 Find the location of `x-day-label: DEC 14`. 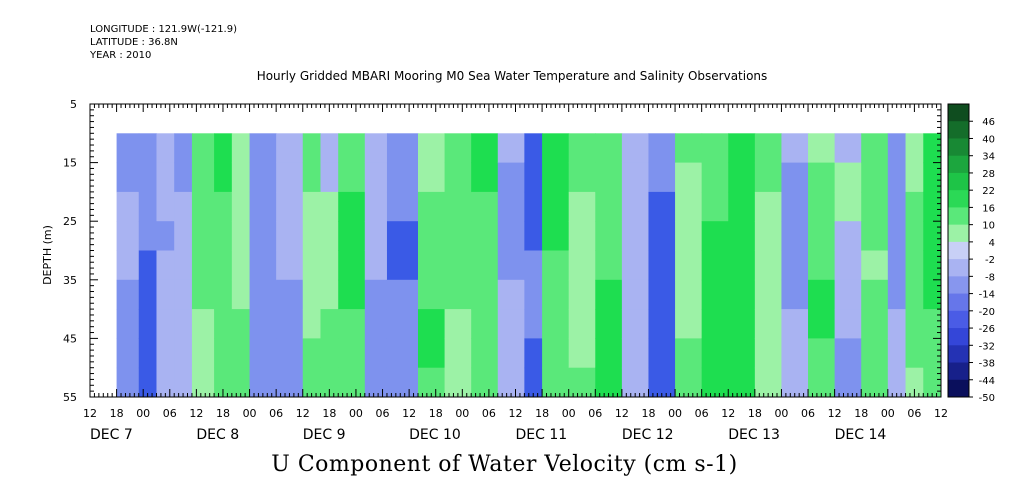

x-day-label: DEC 14 is located at coordinates (861, 435).